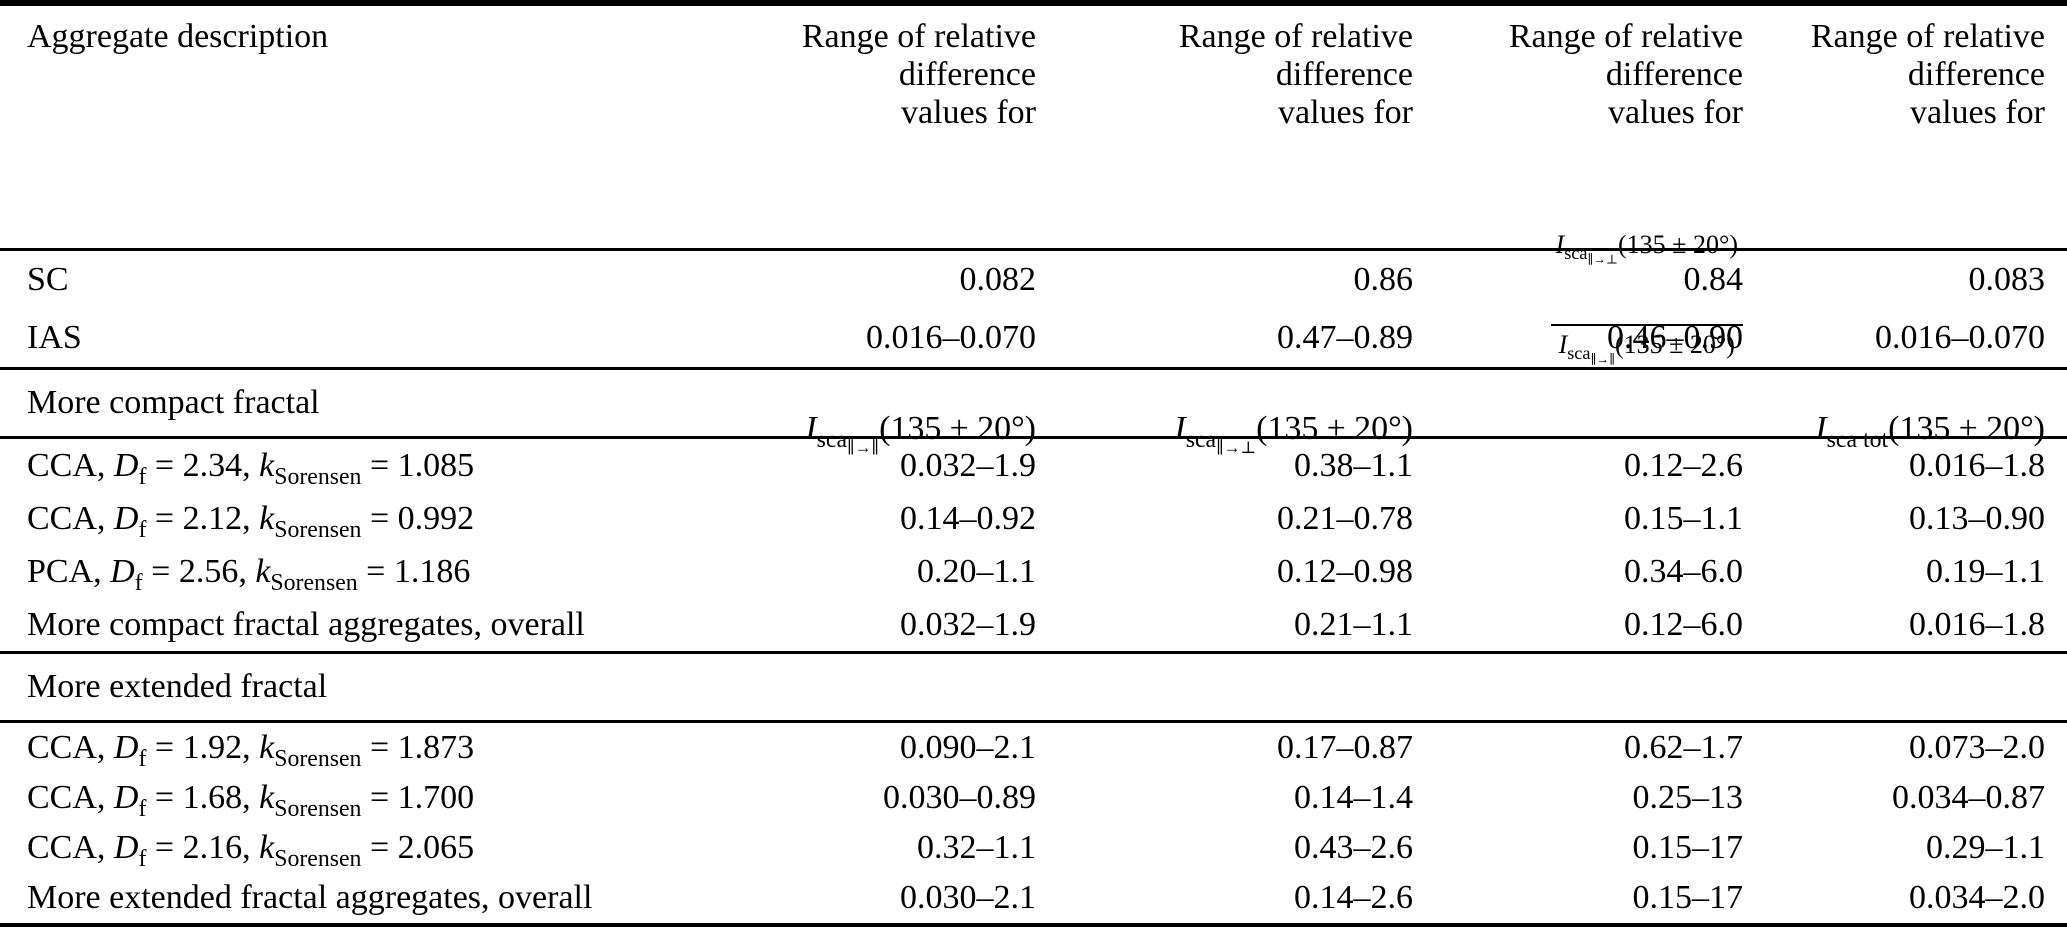 Image resolution: width=2067 pixels, height=937 pixels. Describe the element at coordinates (212, 747) in the screenshot. I see `df-value: 1.92` at that location.